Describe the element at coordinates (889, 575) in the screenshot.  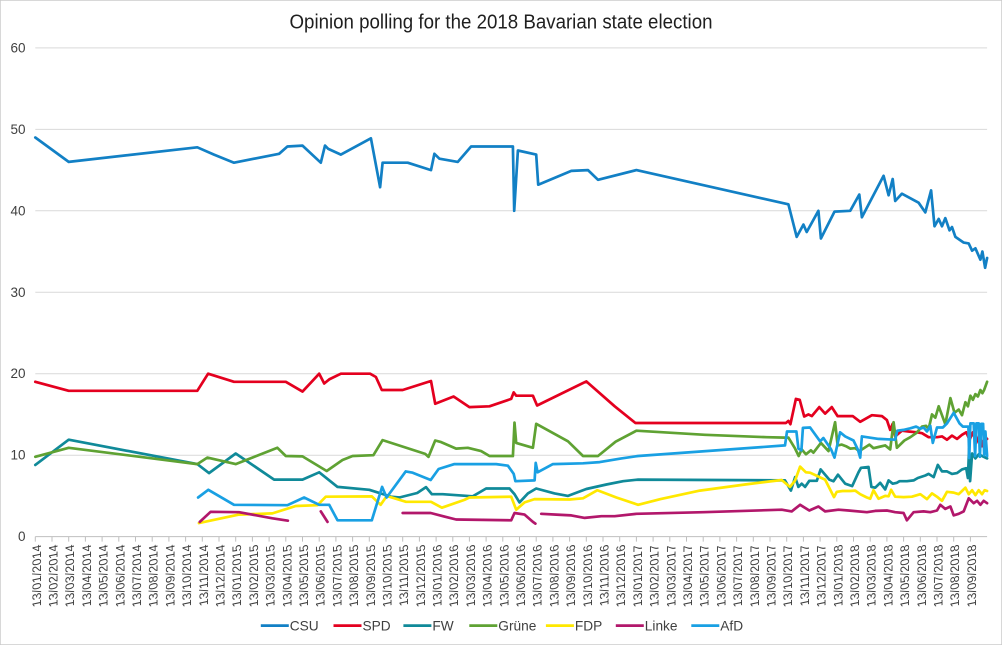
I see `svg-text: 13/04/2018` at that location.